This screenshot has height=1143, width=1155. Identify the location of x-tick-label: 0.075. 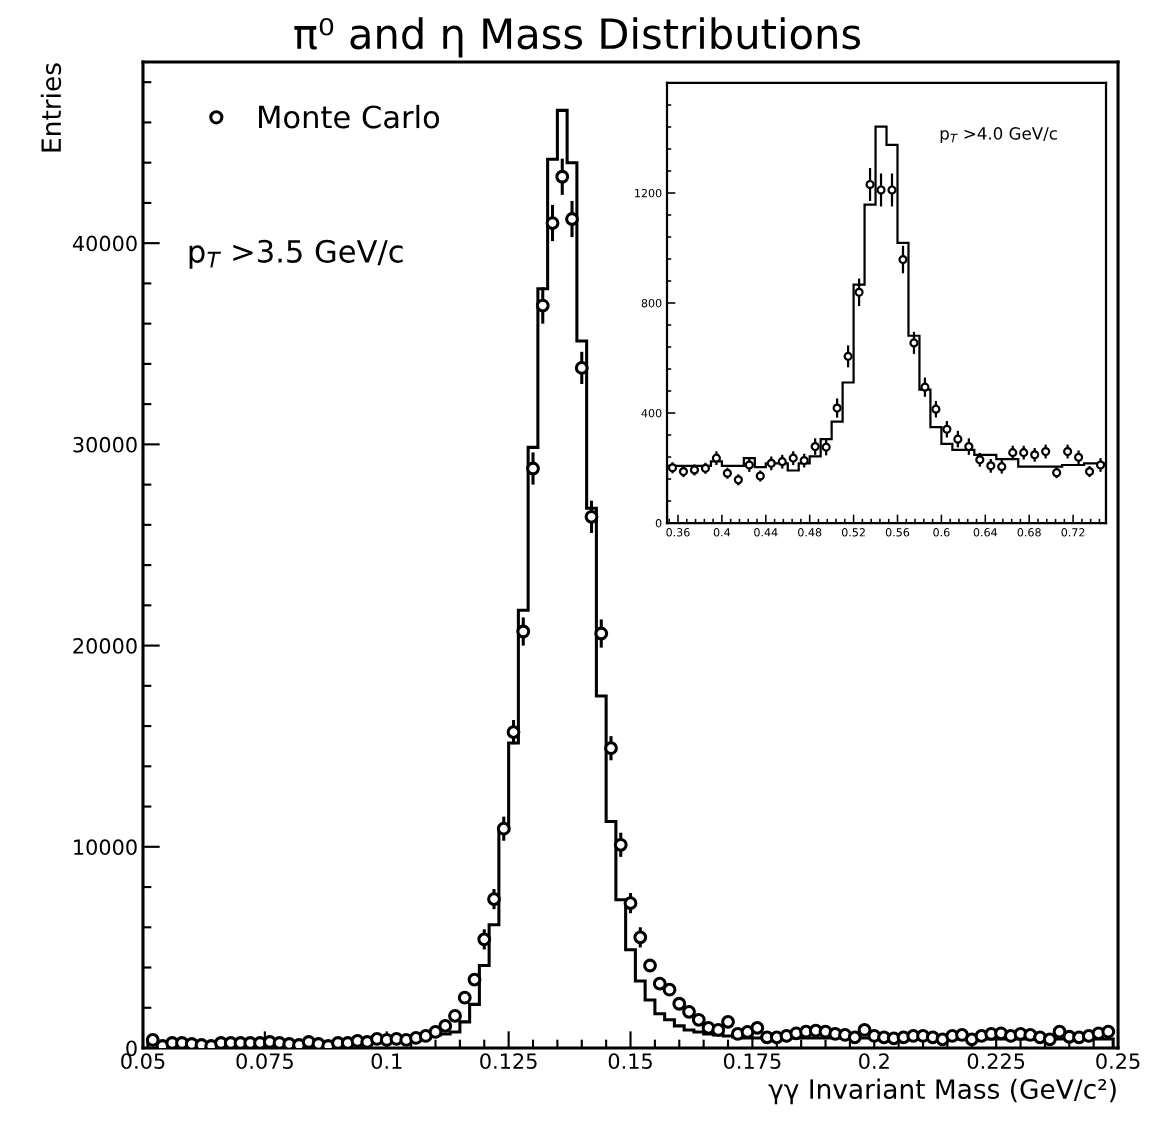
(264, 1061).